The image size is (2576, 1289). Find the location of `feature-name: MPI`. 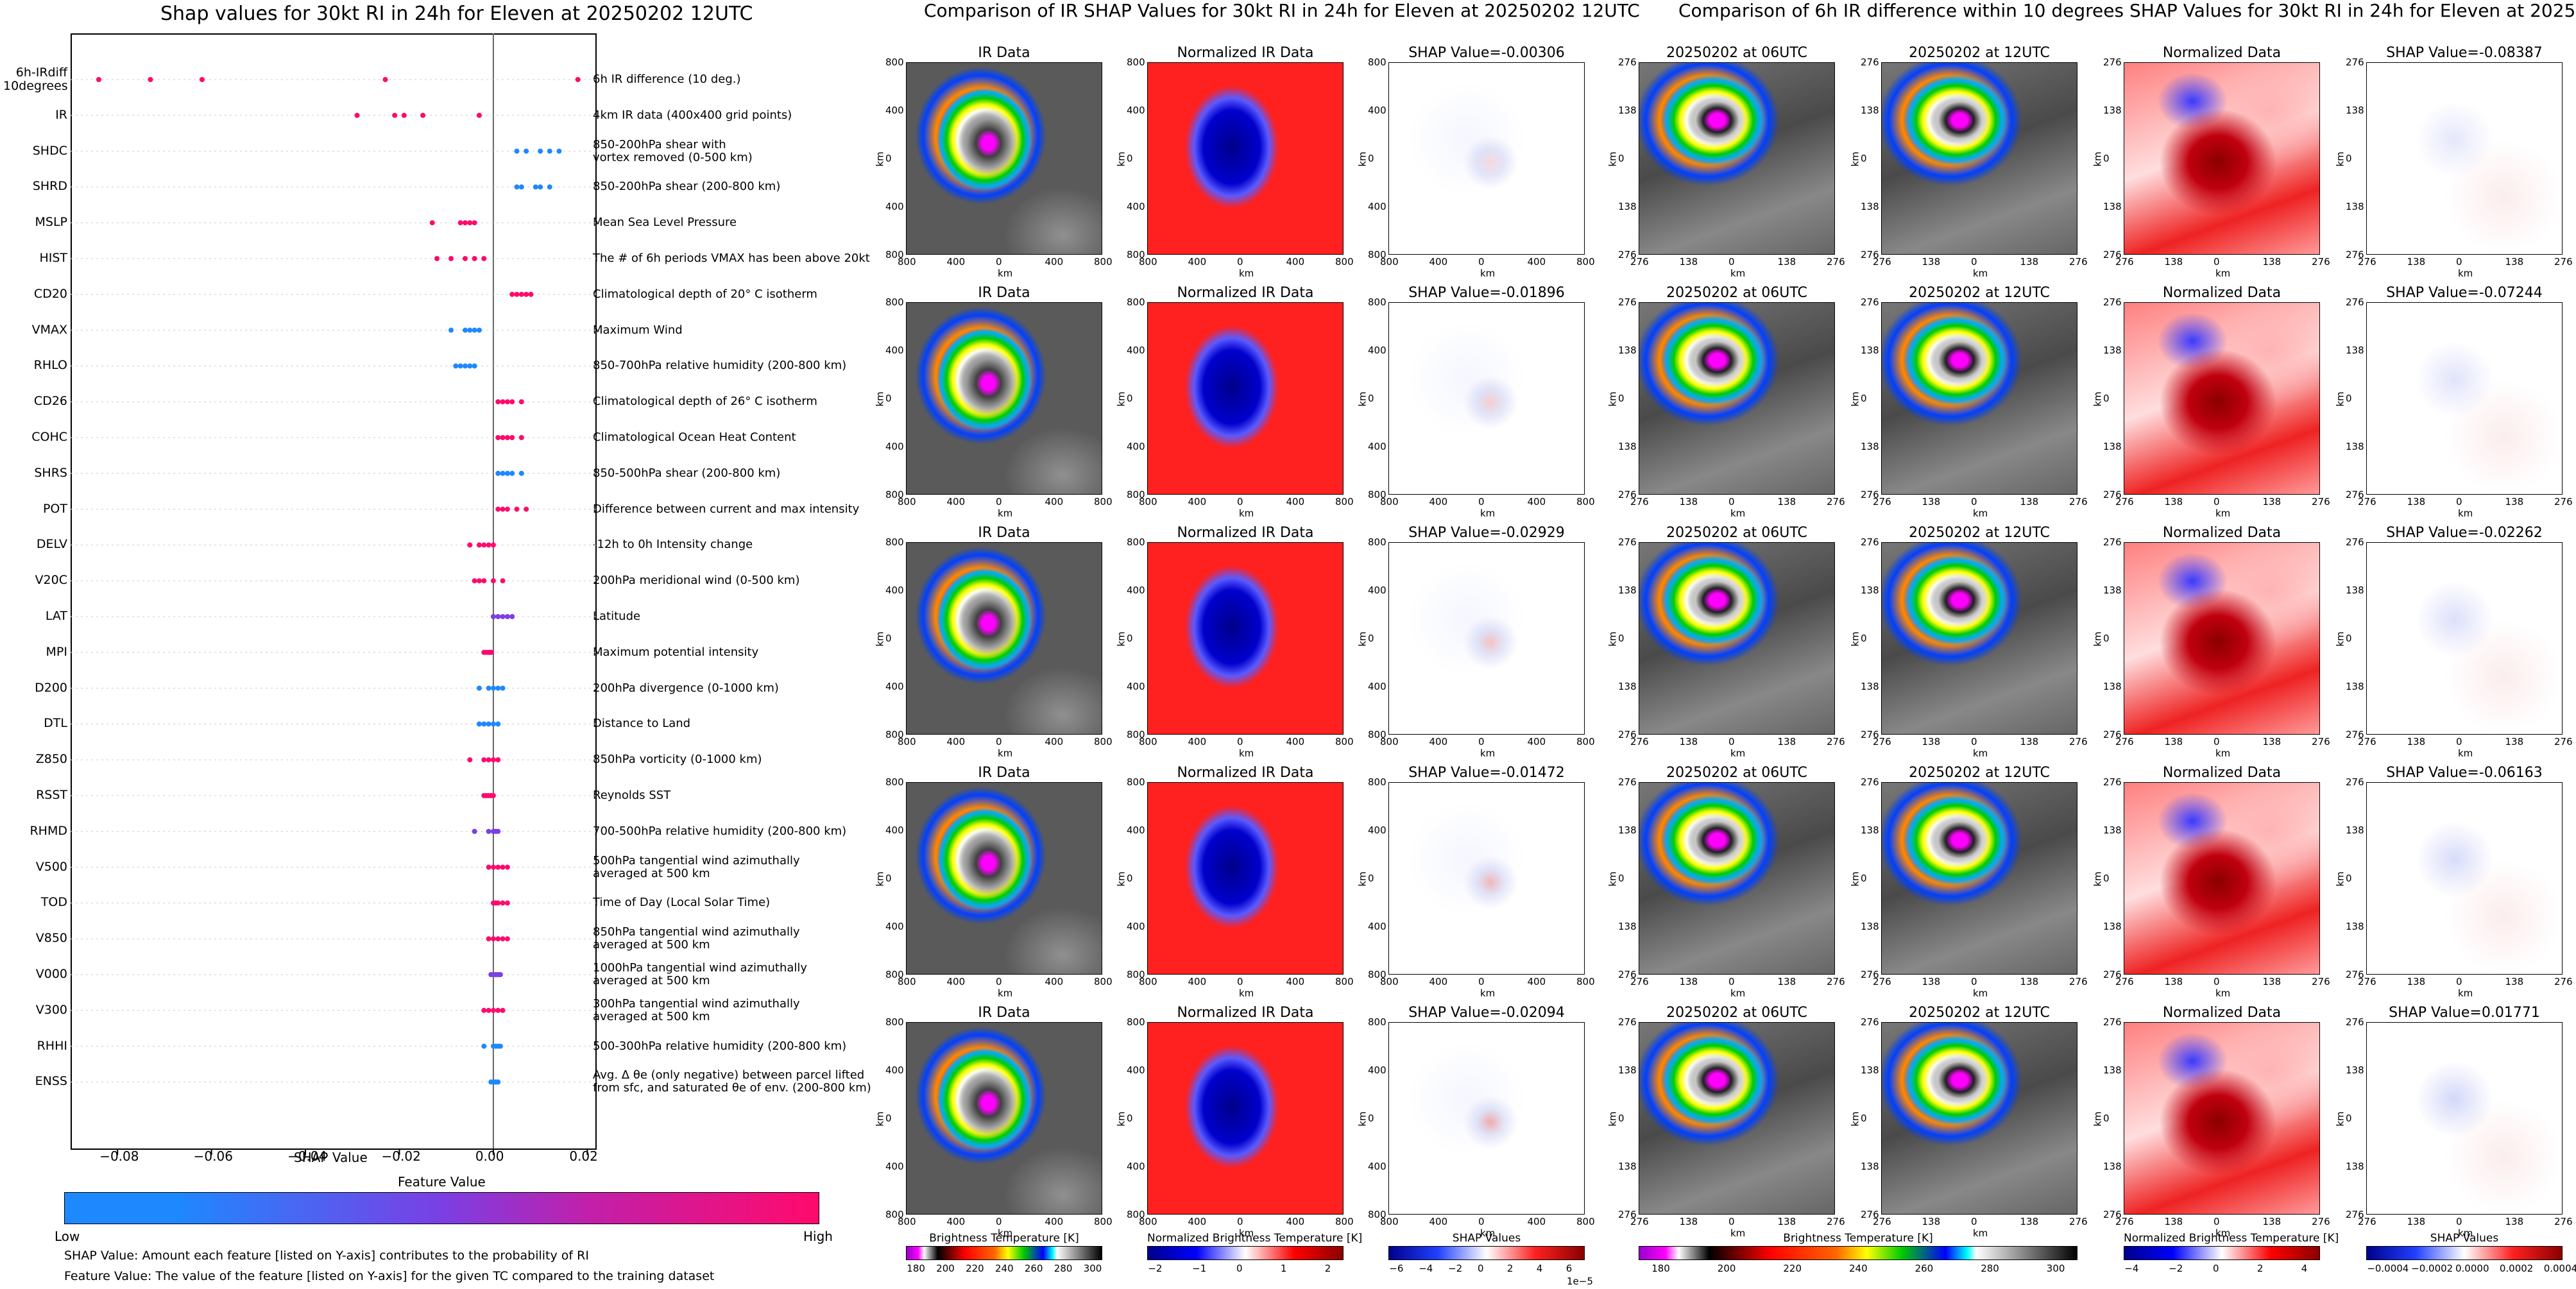

feature-name: MPI is located at coordinates (56, 651).